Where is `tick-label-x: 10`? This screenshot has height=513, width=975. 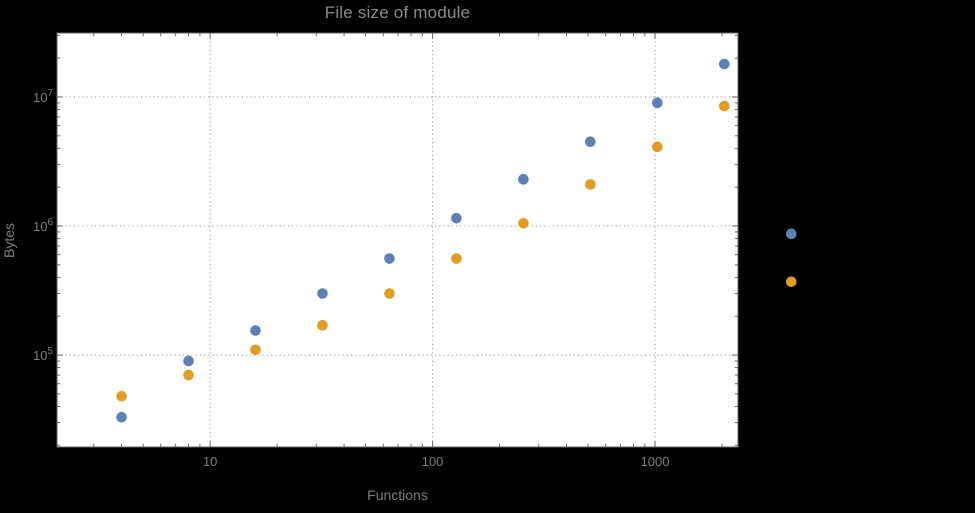 tick-label-x: 10 is located at coordinates (210, 461).